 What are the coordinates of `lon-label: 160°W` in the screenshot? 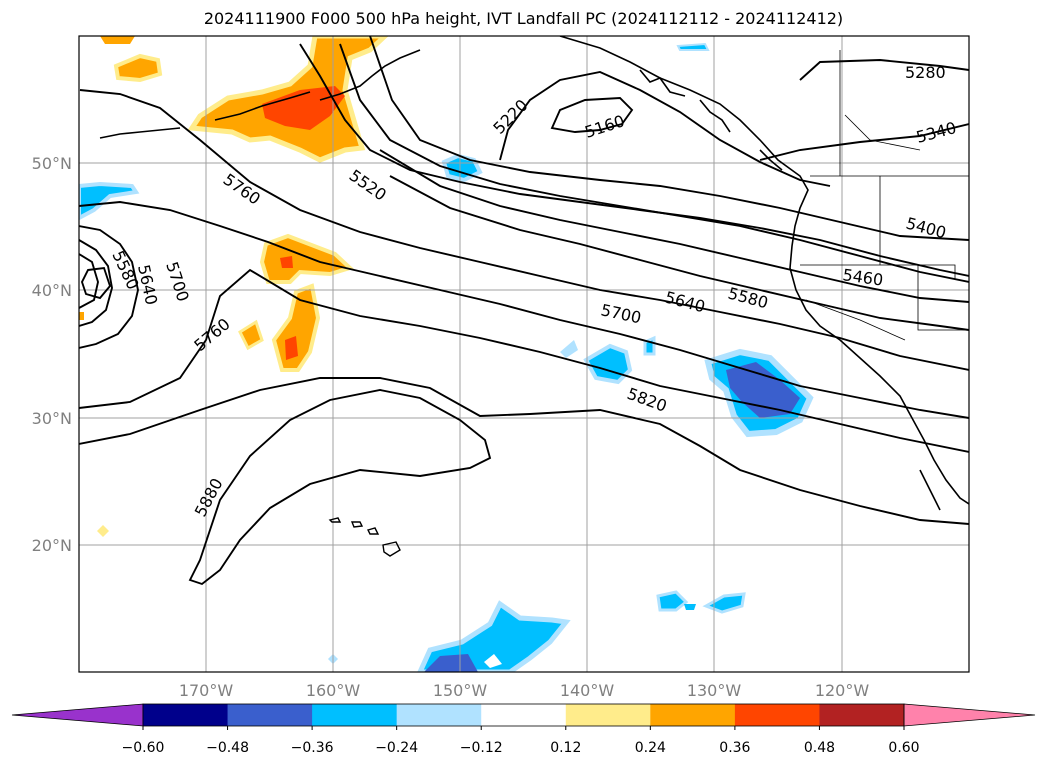 It's located at (333, 690).